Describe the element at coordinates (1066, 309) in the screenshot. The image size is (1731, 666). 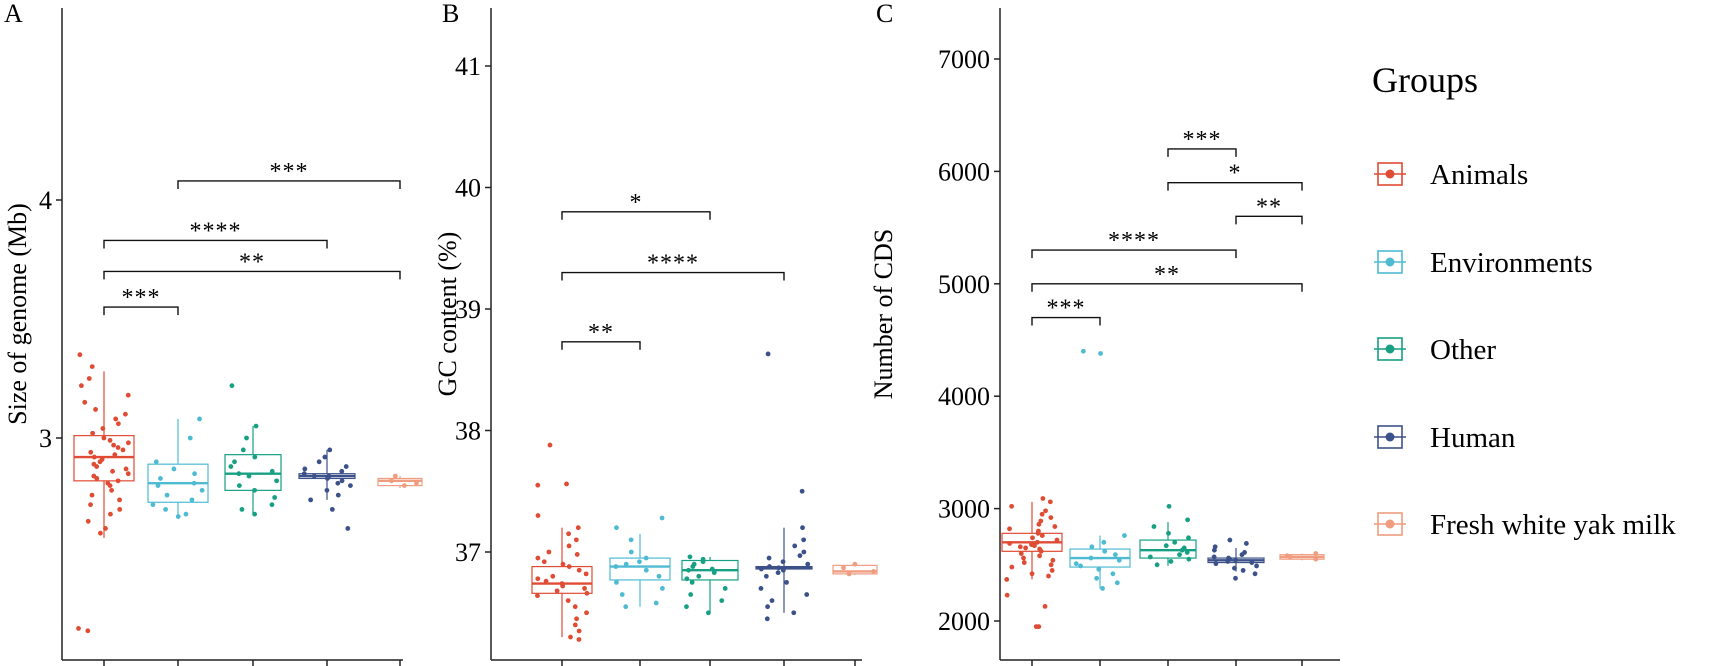
I see `significance-label: ***` at that location.